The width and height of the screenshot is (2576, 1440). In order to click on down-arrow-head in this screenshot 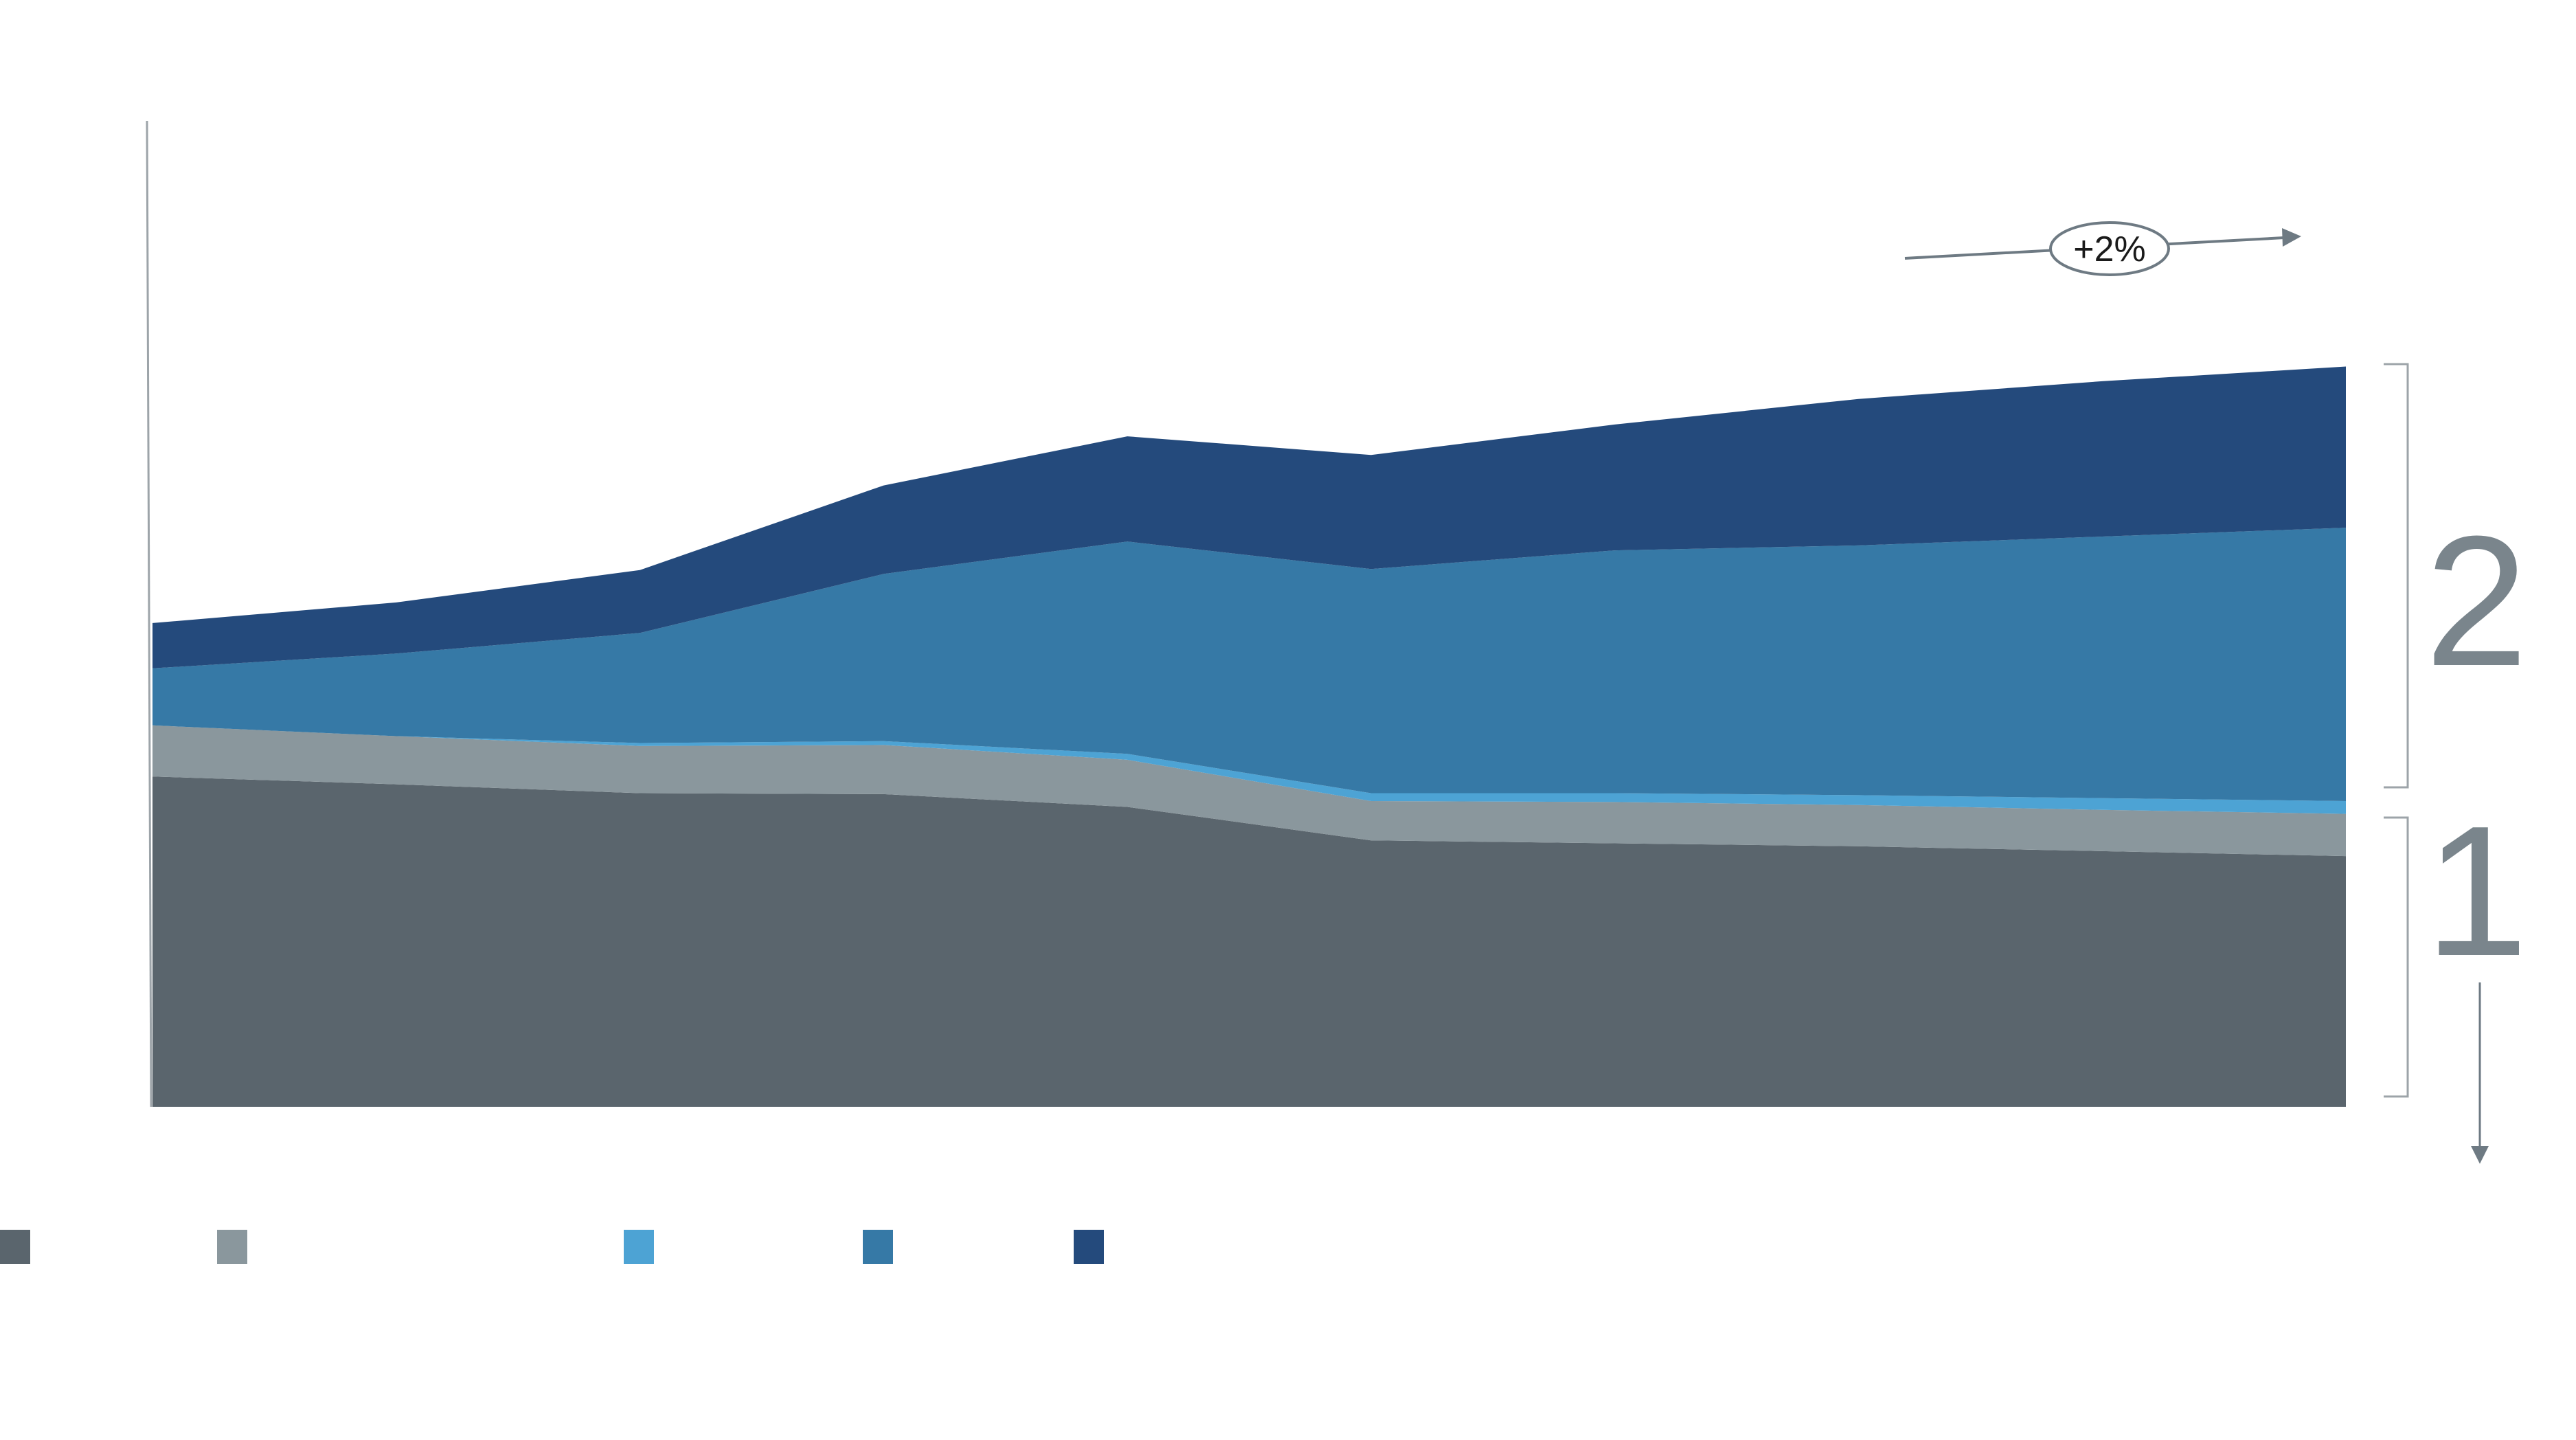, I will do `click(2480, 1155)`.